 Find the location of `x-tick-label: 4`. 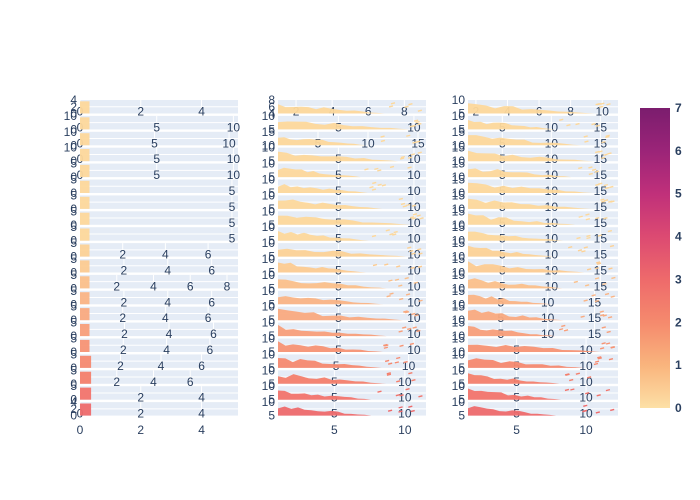

x-tick-label: 4 is located at coordinates (167, 302).